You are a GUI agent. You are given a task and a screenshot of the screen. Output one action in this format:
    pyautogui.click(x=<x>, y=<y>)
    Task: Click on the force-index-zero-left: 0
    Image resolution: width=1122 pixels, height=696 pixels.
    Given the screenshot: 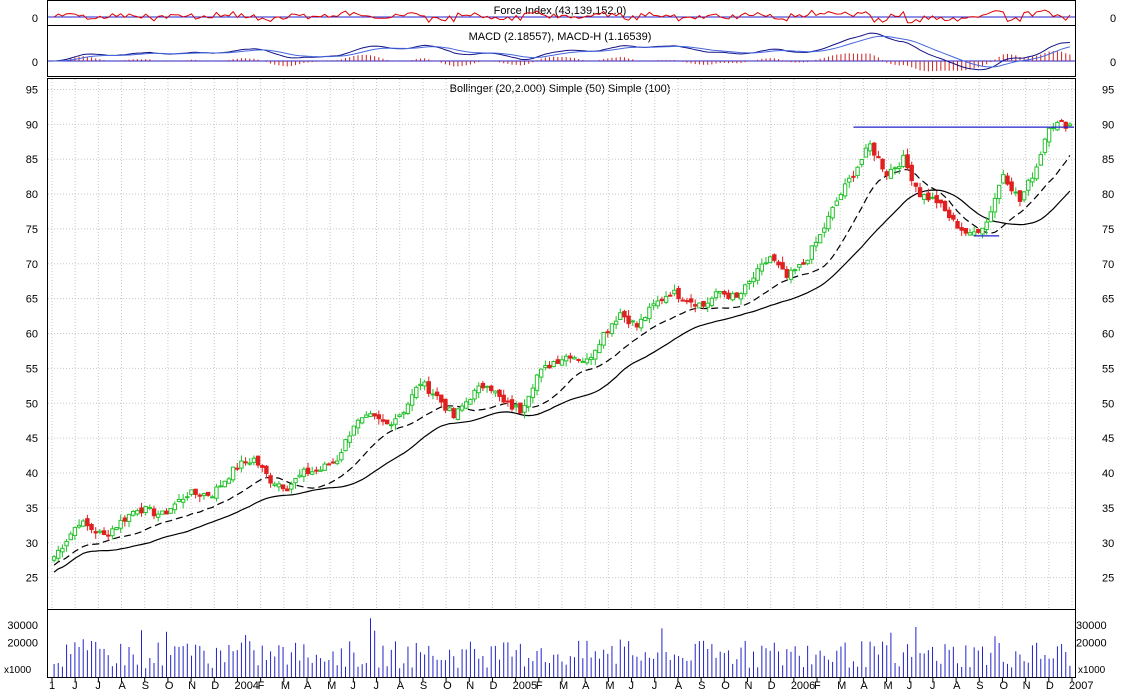 What is the action you would take?
    pyautogui.click(x=35, y=19)
    